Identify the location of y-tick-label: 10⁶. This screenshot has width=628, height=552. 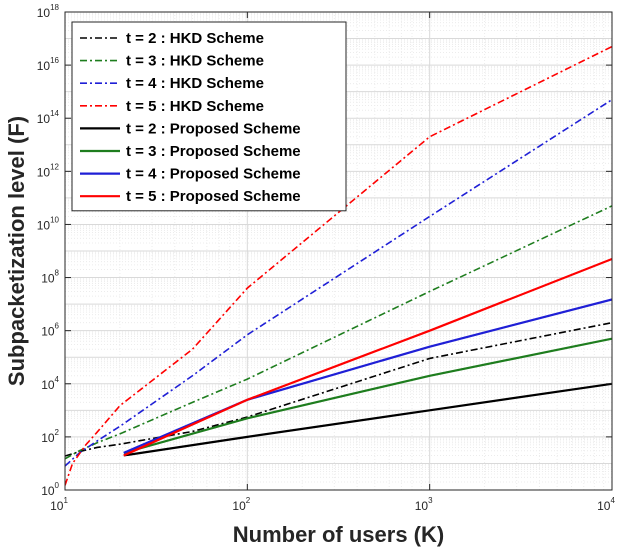
(50, 330).